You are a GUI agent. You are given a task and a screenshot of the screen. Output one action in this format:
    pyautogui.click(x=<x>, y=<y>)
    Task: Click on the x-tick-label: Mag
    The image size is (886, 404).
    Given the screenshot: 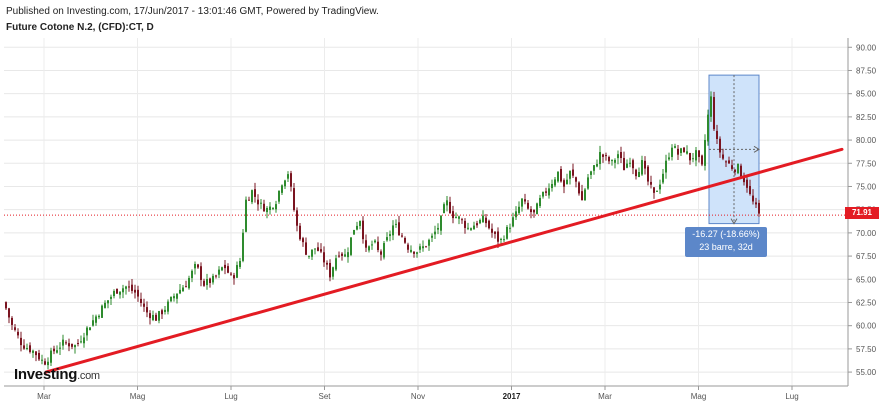 What is the action you would take?
    pyautogui.click(x=699, y=396)
    